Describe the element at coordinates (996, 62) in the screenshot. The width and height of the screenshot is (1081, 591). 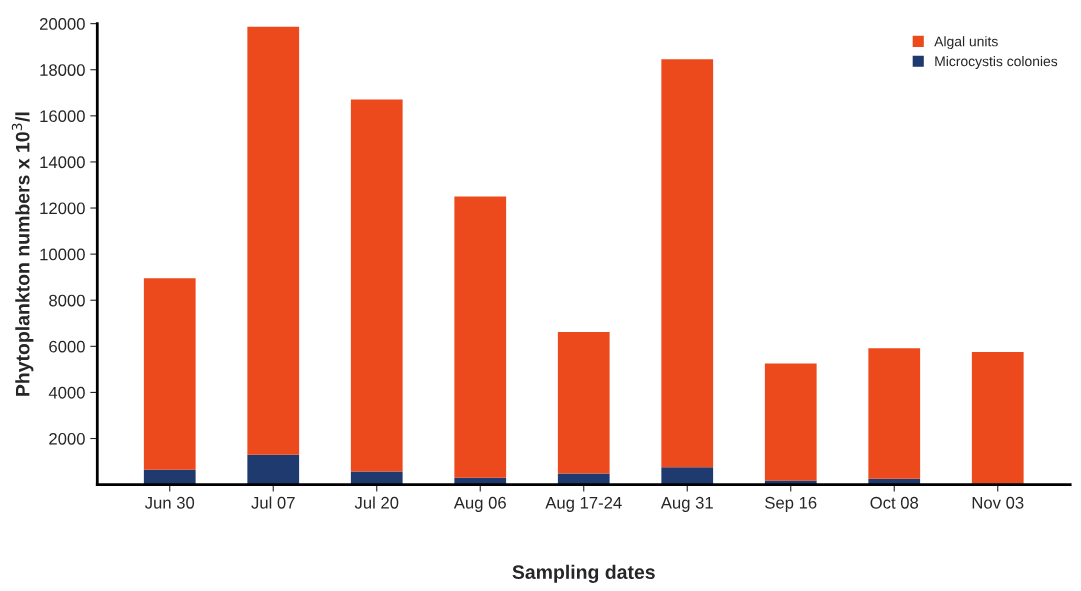
I see `legend-label: Microcystis colonies` at that location.